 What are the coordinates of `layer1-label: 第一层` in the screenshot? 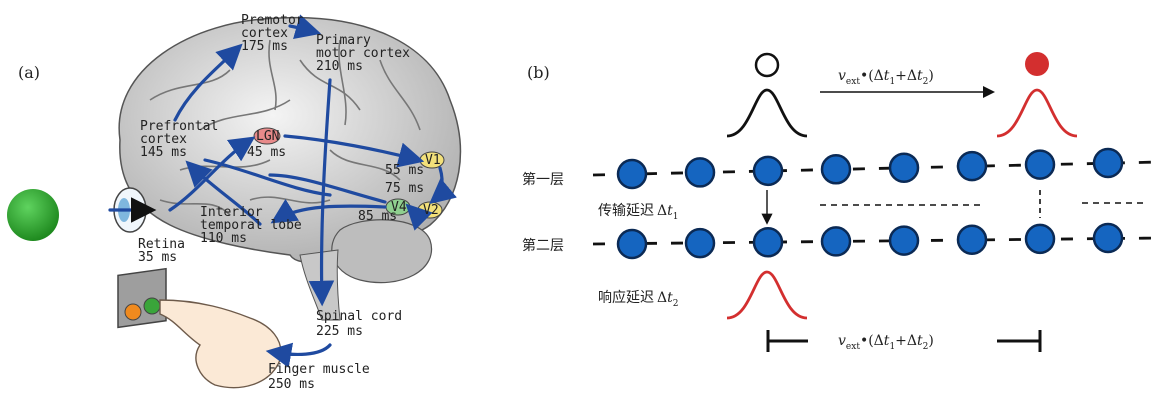 It's located at (543, 179).